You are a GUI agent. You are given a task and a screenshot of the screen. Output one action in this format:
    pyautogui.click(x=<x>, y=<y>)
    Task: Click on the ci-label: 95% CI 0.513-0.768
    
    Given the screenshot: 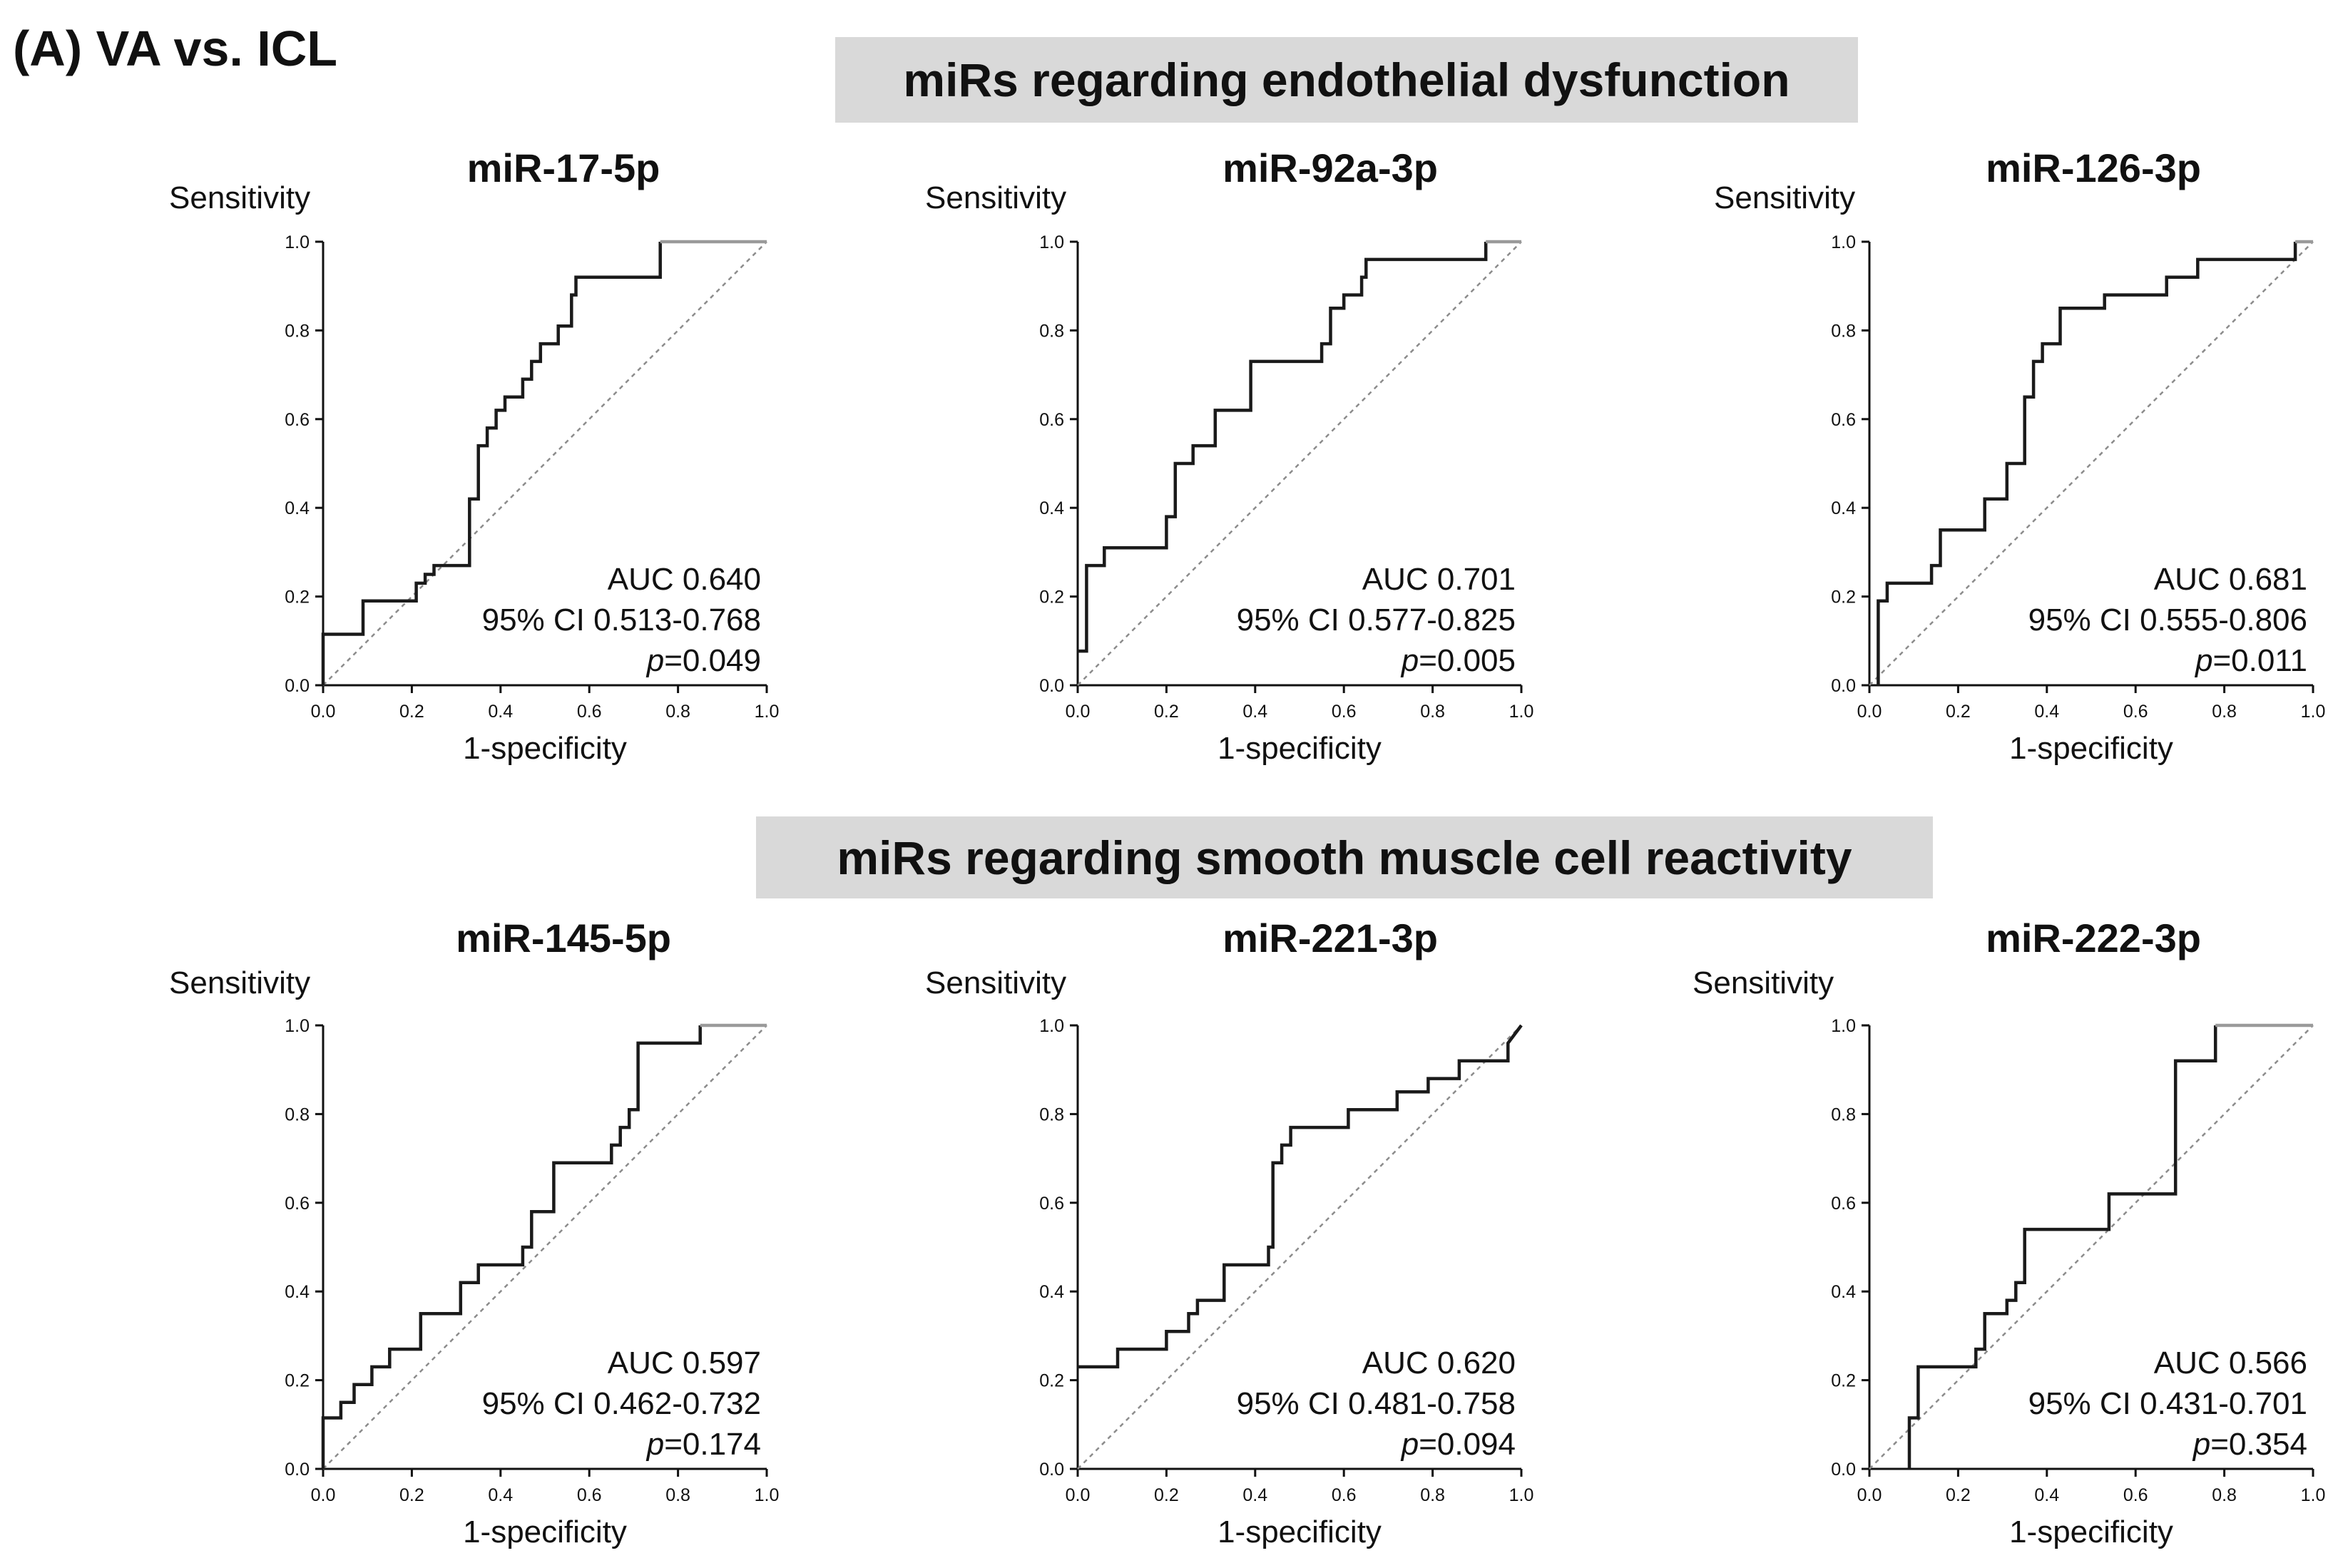 What is the action you would take?
    pyautogui.click(x=621, y=620)
    